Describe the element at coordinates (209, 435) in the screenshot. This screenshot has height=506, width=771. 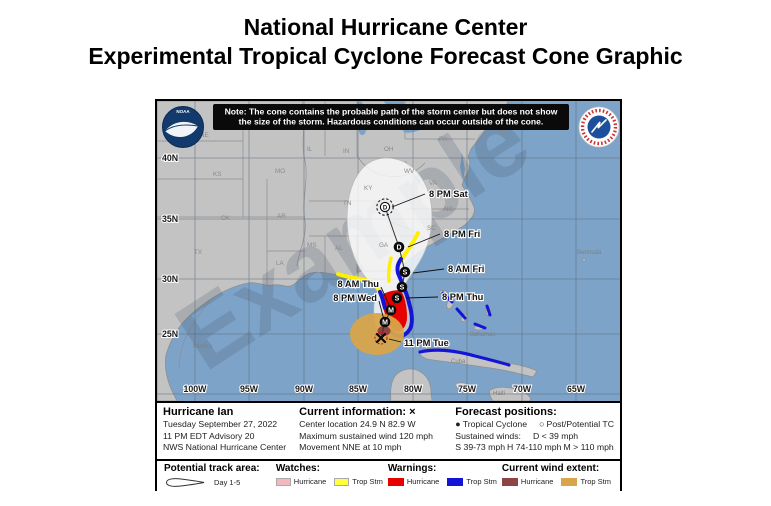
I see `storm-advisory: 11 PM EDT Advisory 20` at that location.